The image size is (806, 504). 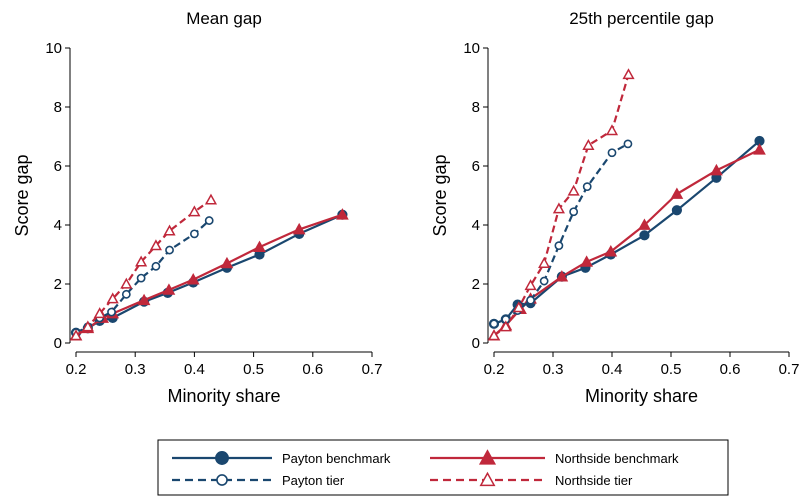 What do you see at coordinates (224, 18) in the screenshot?
I see `panel-title: Mean gap` at bounding box center [224, 18].